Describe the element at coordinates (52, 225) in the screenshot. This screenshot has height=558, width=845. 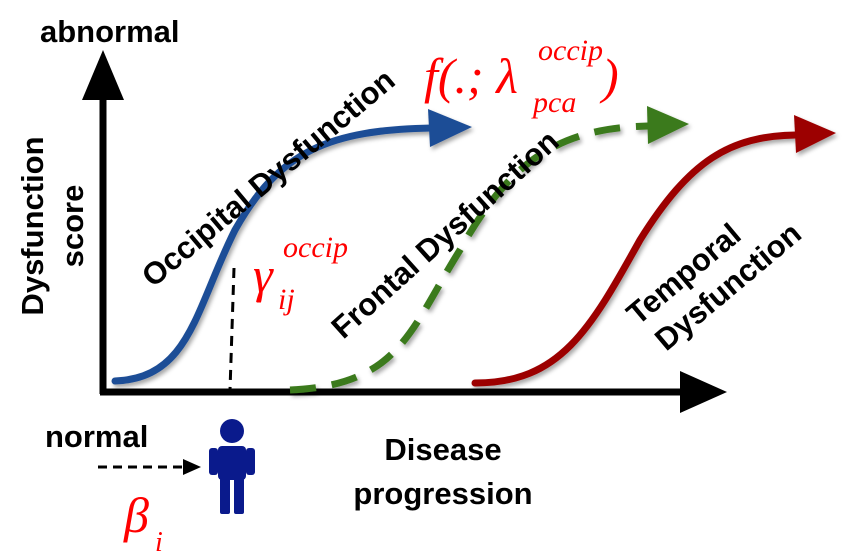
I see `y-axis-title: Dysfunction score` at that location.